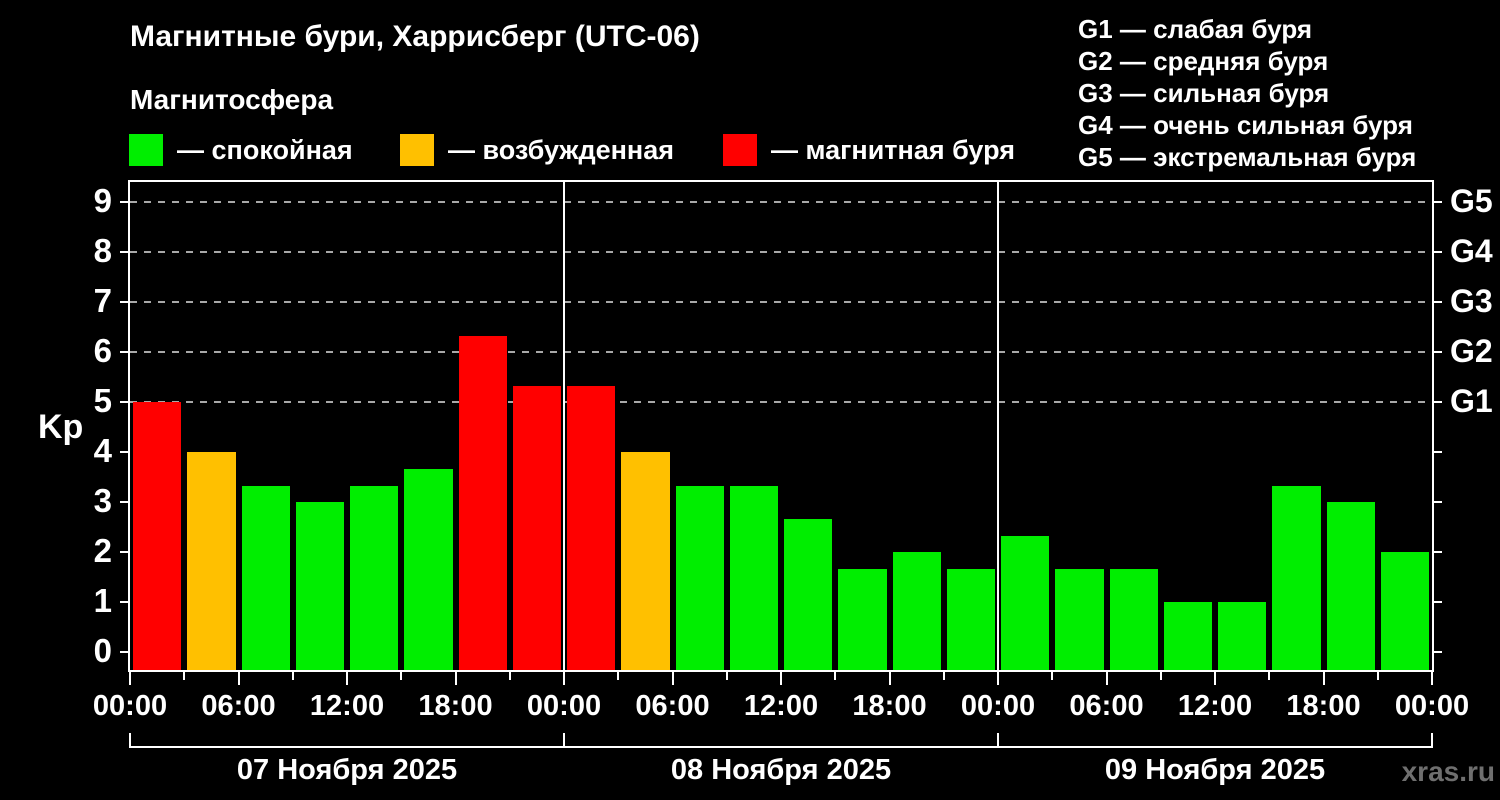 The image size is (1500, 800). What do you see at coordinates (61, 427) in the screenshot?
I see `y-axis-title: Kp` at bounding box center [61, 427].